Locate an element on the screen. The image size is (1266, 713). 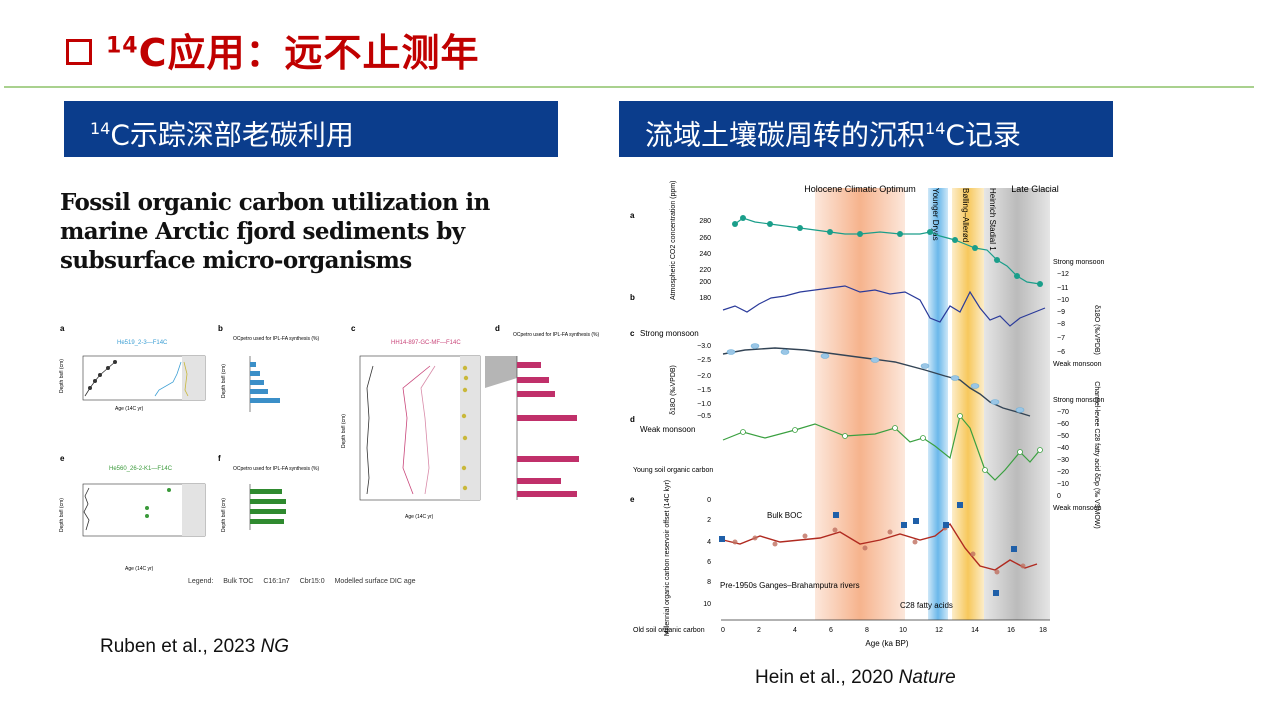
panel-c-grey-zone is located at coordinates (470, 428).